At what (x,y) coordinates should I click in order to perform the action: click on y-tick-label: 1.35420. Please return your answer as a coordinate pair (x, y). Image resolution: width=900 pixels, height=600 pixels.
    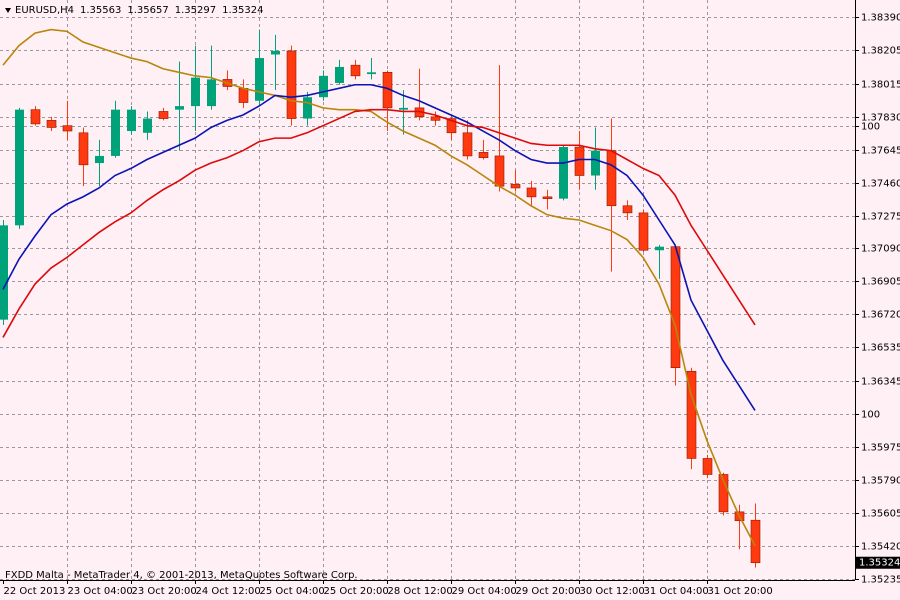
    Looking at the image, I should click on (880, 547).